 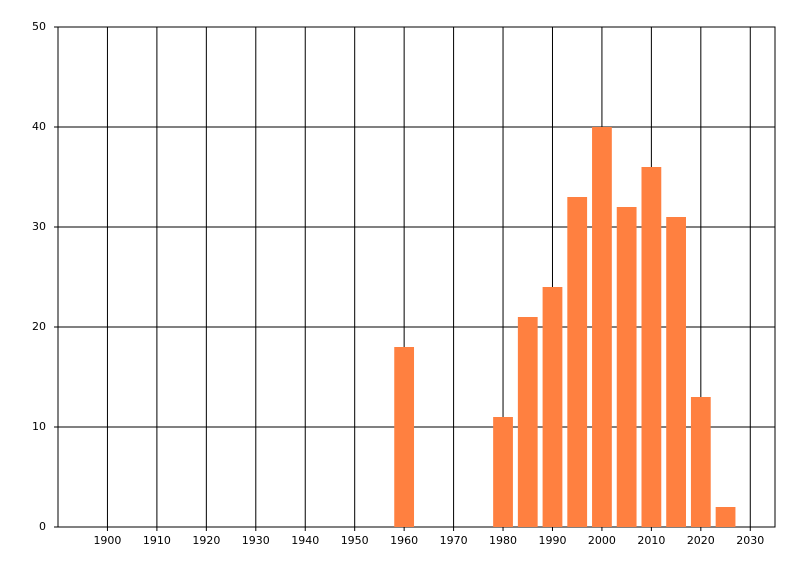 I want to click on y-tick-label: 20, so click(x=39, y=326).